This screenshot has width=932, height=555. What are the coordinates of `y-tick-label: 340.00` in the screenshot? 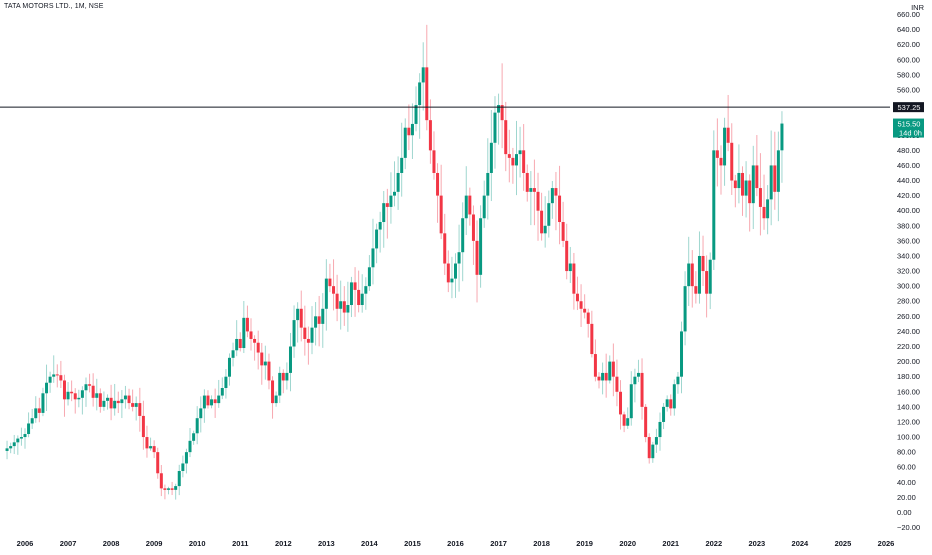 It's located at (908, 255).